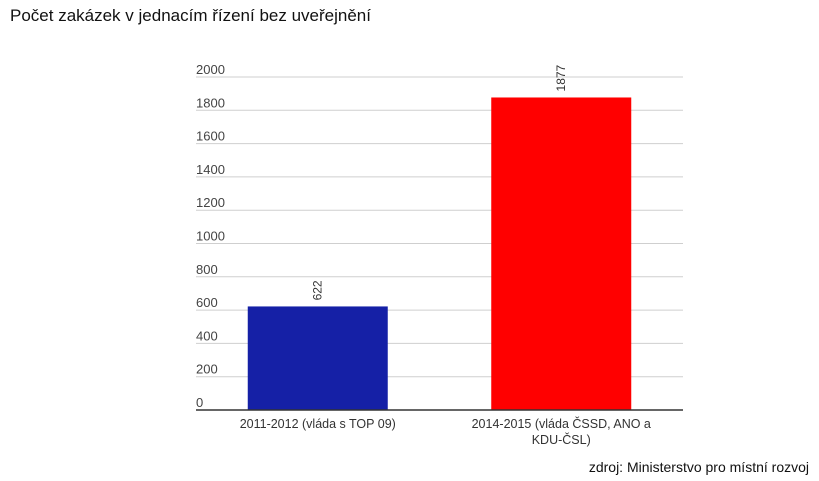 This screenshot has height=481, width=819. What do you see at coordinates (210, 236) in the screenshot?
I see `y-tick-label: 1000` at bounding box center [210, 236].